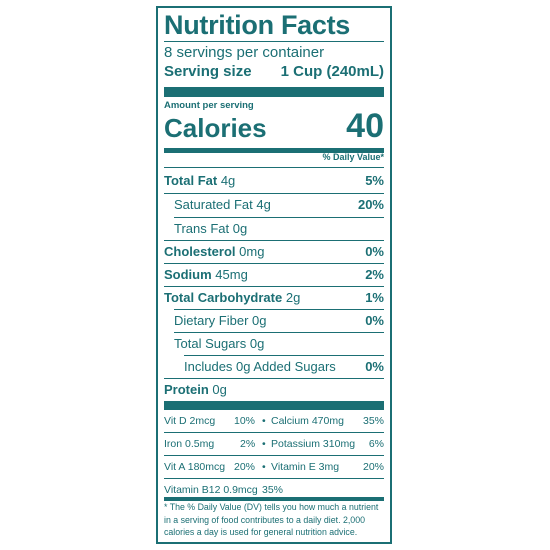 The width and height of the screenshot is (550, 550). What do you see at coordinates (376, 444) in the screenshot?
I see `vitamin-daily-value: 6%` at bounding box center [376, 444].